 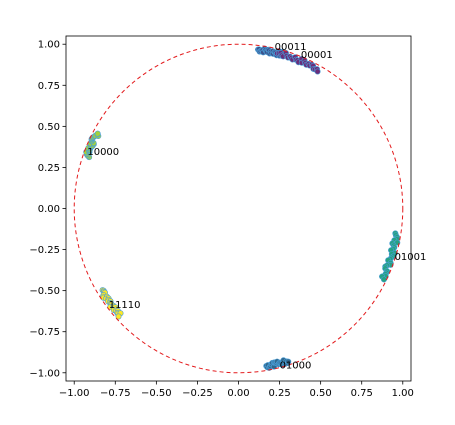 What do you see at coordinates (49, 209) in the screenshot?
I see `y-tick-label: 0.00` at bounding box center [49, 209].